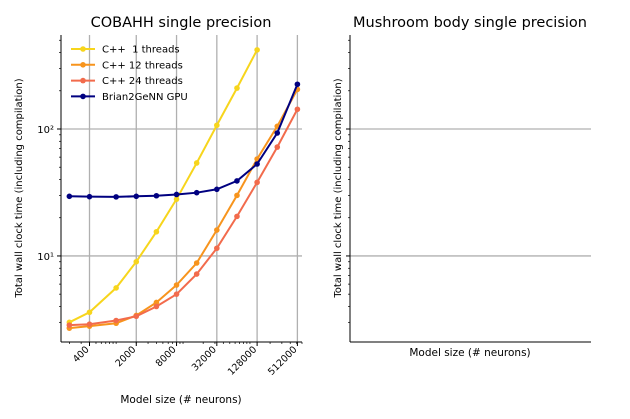 The width and height of the screenshot is (630, 419). Describe the element at coordinates (142, 81) in the screenshot. I see `legend-label: C++ 24 threads` at that location.